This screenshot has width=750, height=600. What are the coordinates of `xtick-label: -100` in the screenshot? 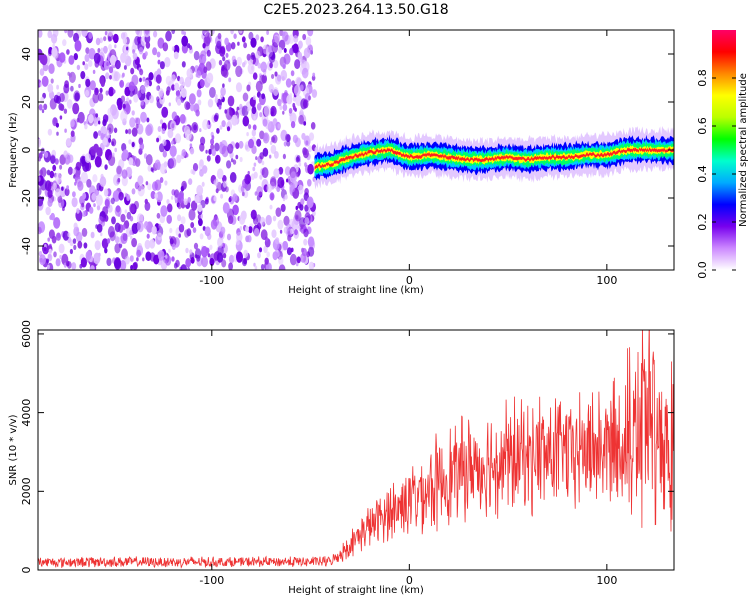 It's located at (211, 280).